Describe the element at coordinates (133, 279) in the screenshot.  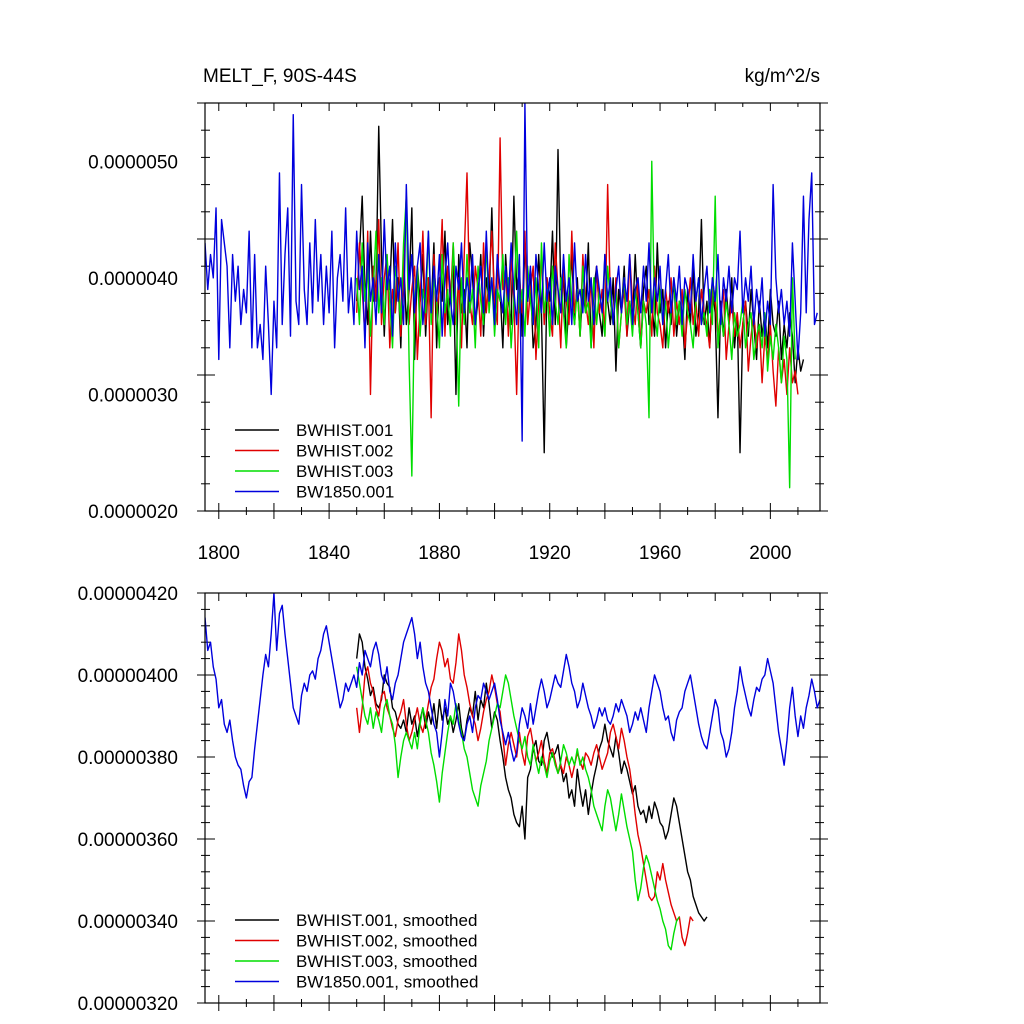
I see `y-tick-label: 0.0000040` at that location.